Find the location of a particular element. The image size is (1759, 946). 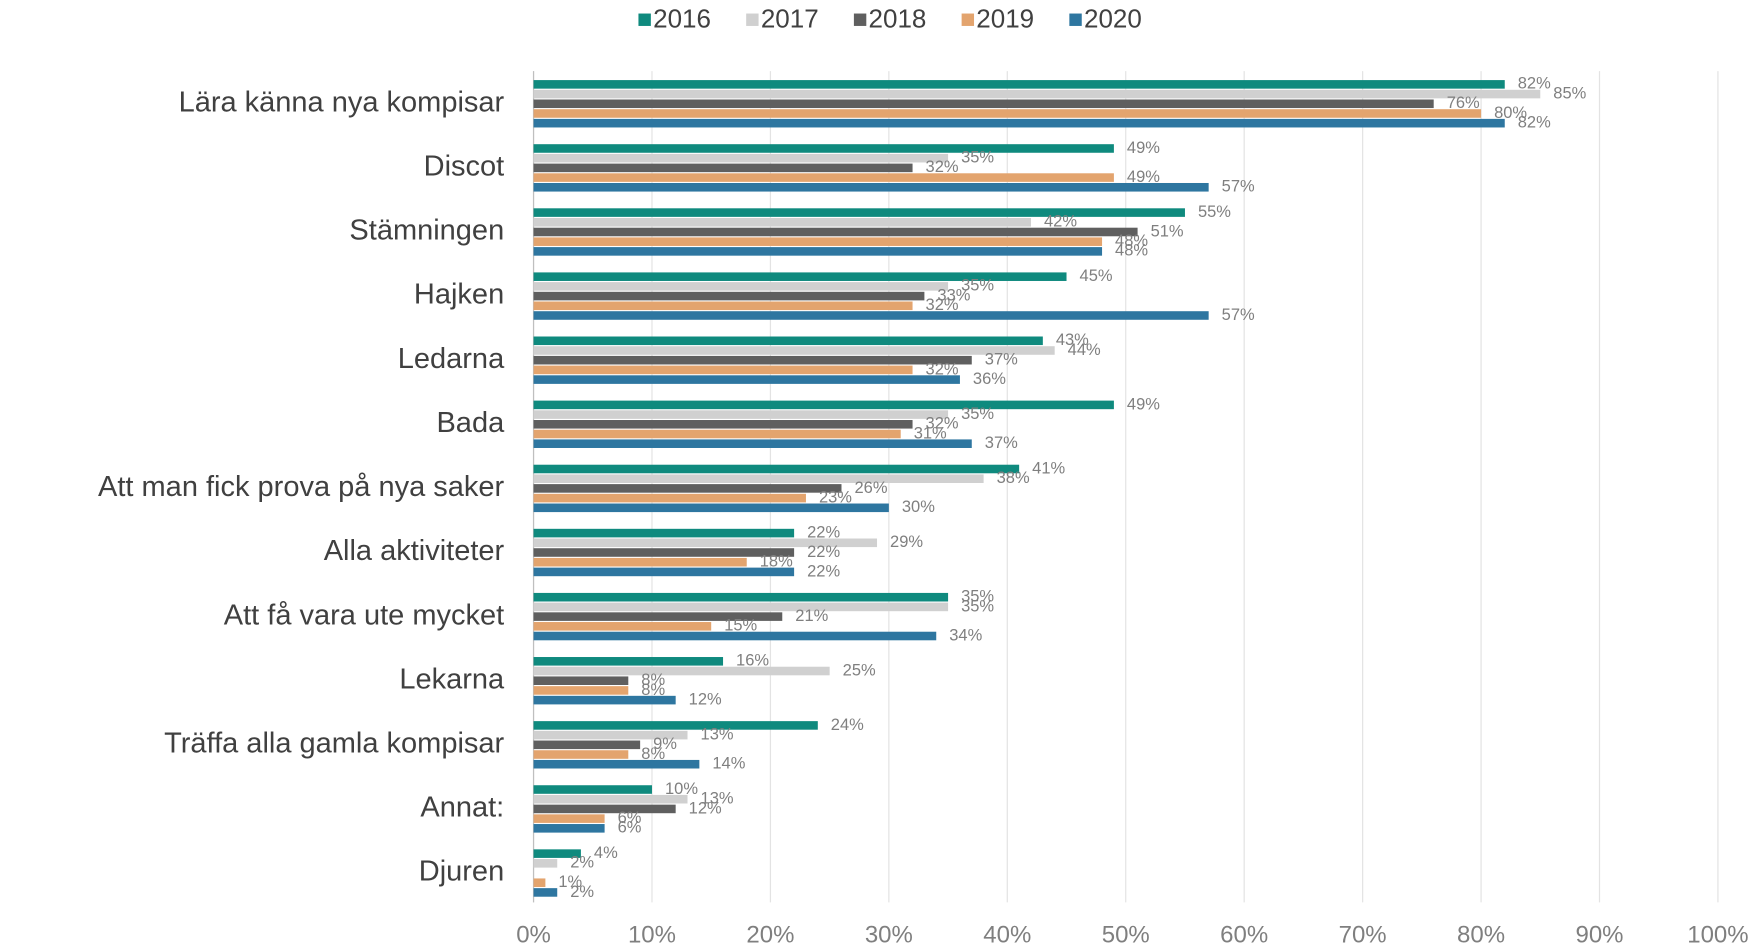

x-tick-label: 60% is located at coordinates (1244, 934).